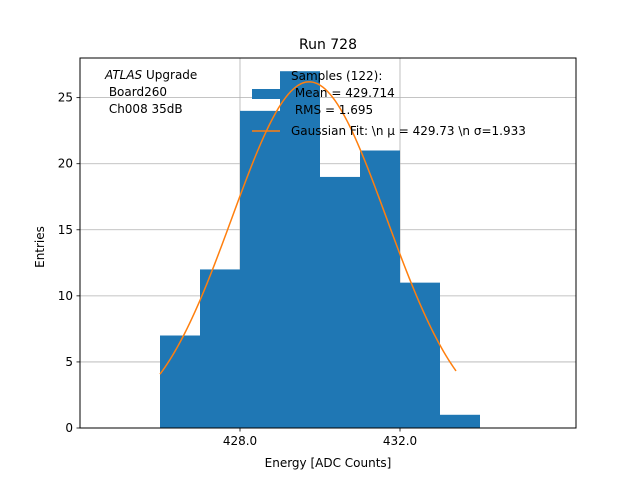  Describe the element at coordinates (240, 441) in the screenshot. I see `x-tick-label: 428.0` at that location.